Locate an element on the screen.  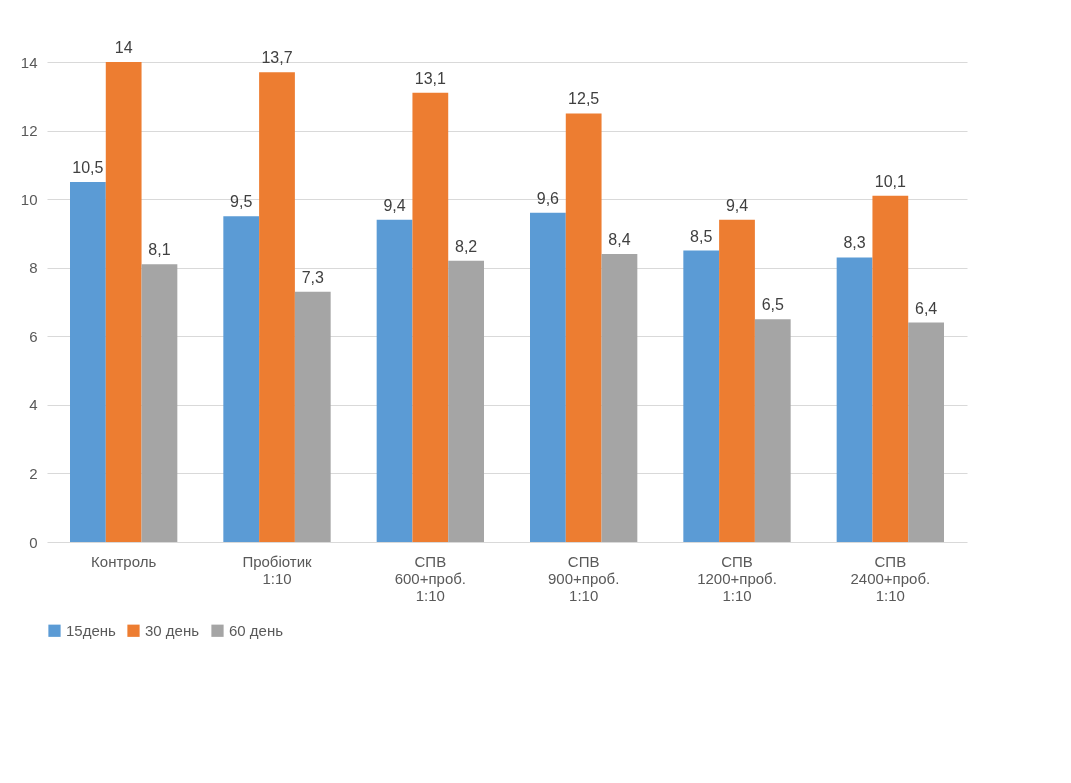
y-tick-label: 8 is located at coordinates (33, 268).